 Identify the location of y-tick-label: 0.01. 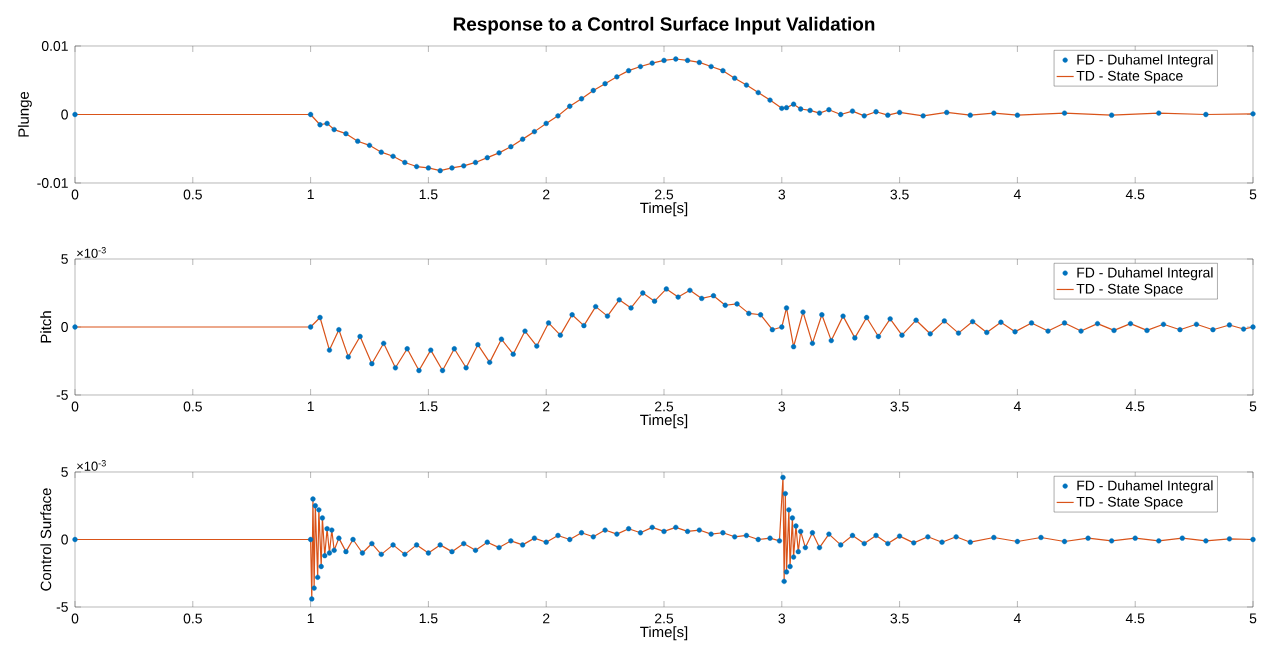
(54, 46).